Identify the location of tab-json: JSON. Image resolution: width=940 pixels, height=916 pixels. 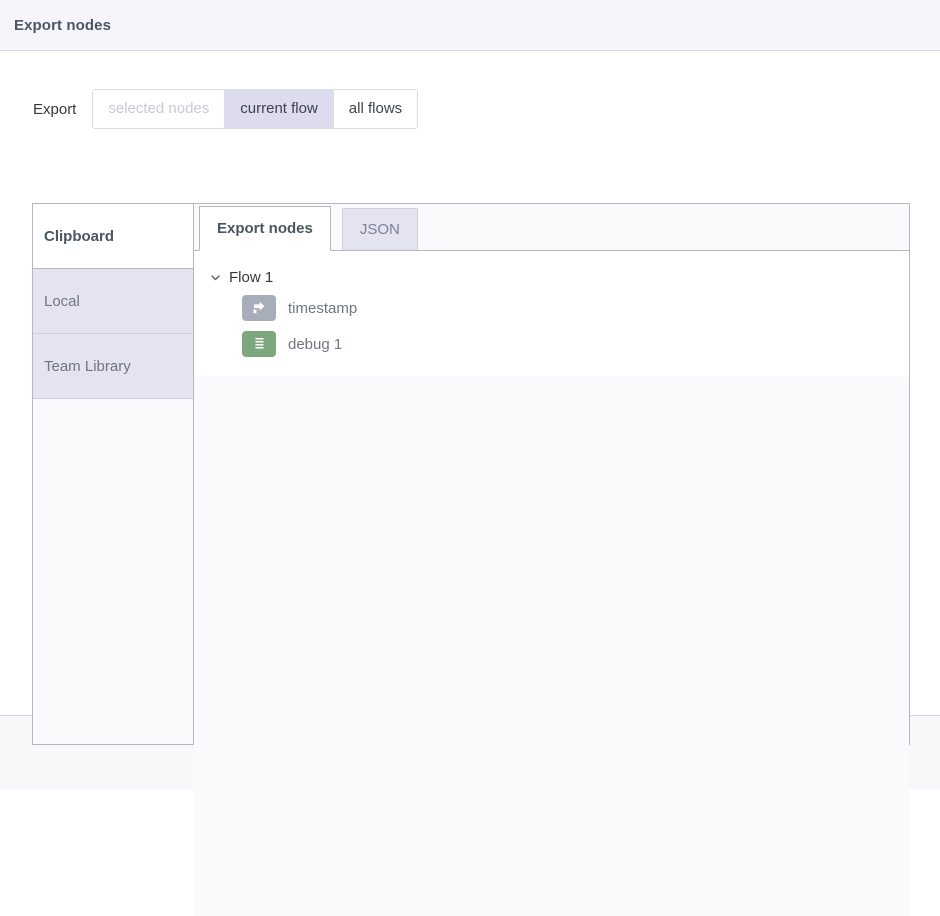
(379, 229).